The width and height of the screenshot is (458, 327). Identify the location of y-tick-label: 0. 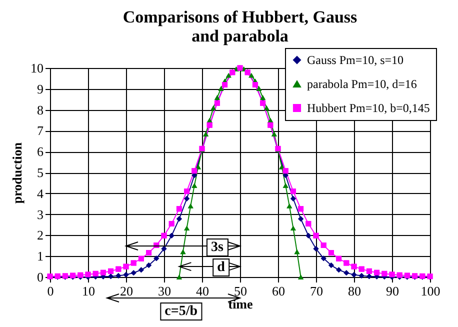
(40, 277).